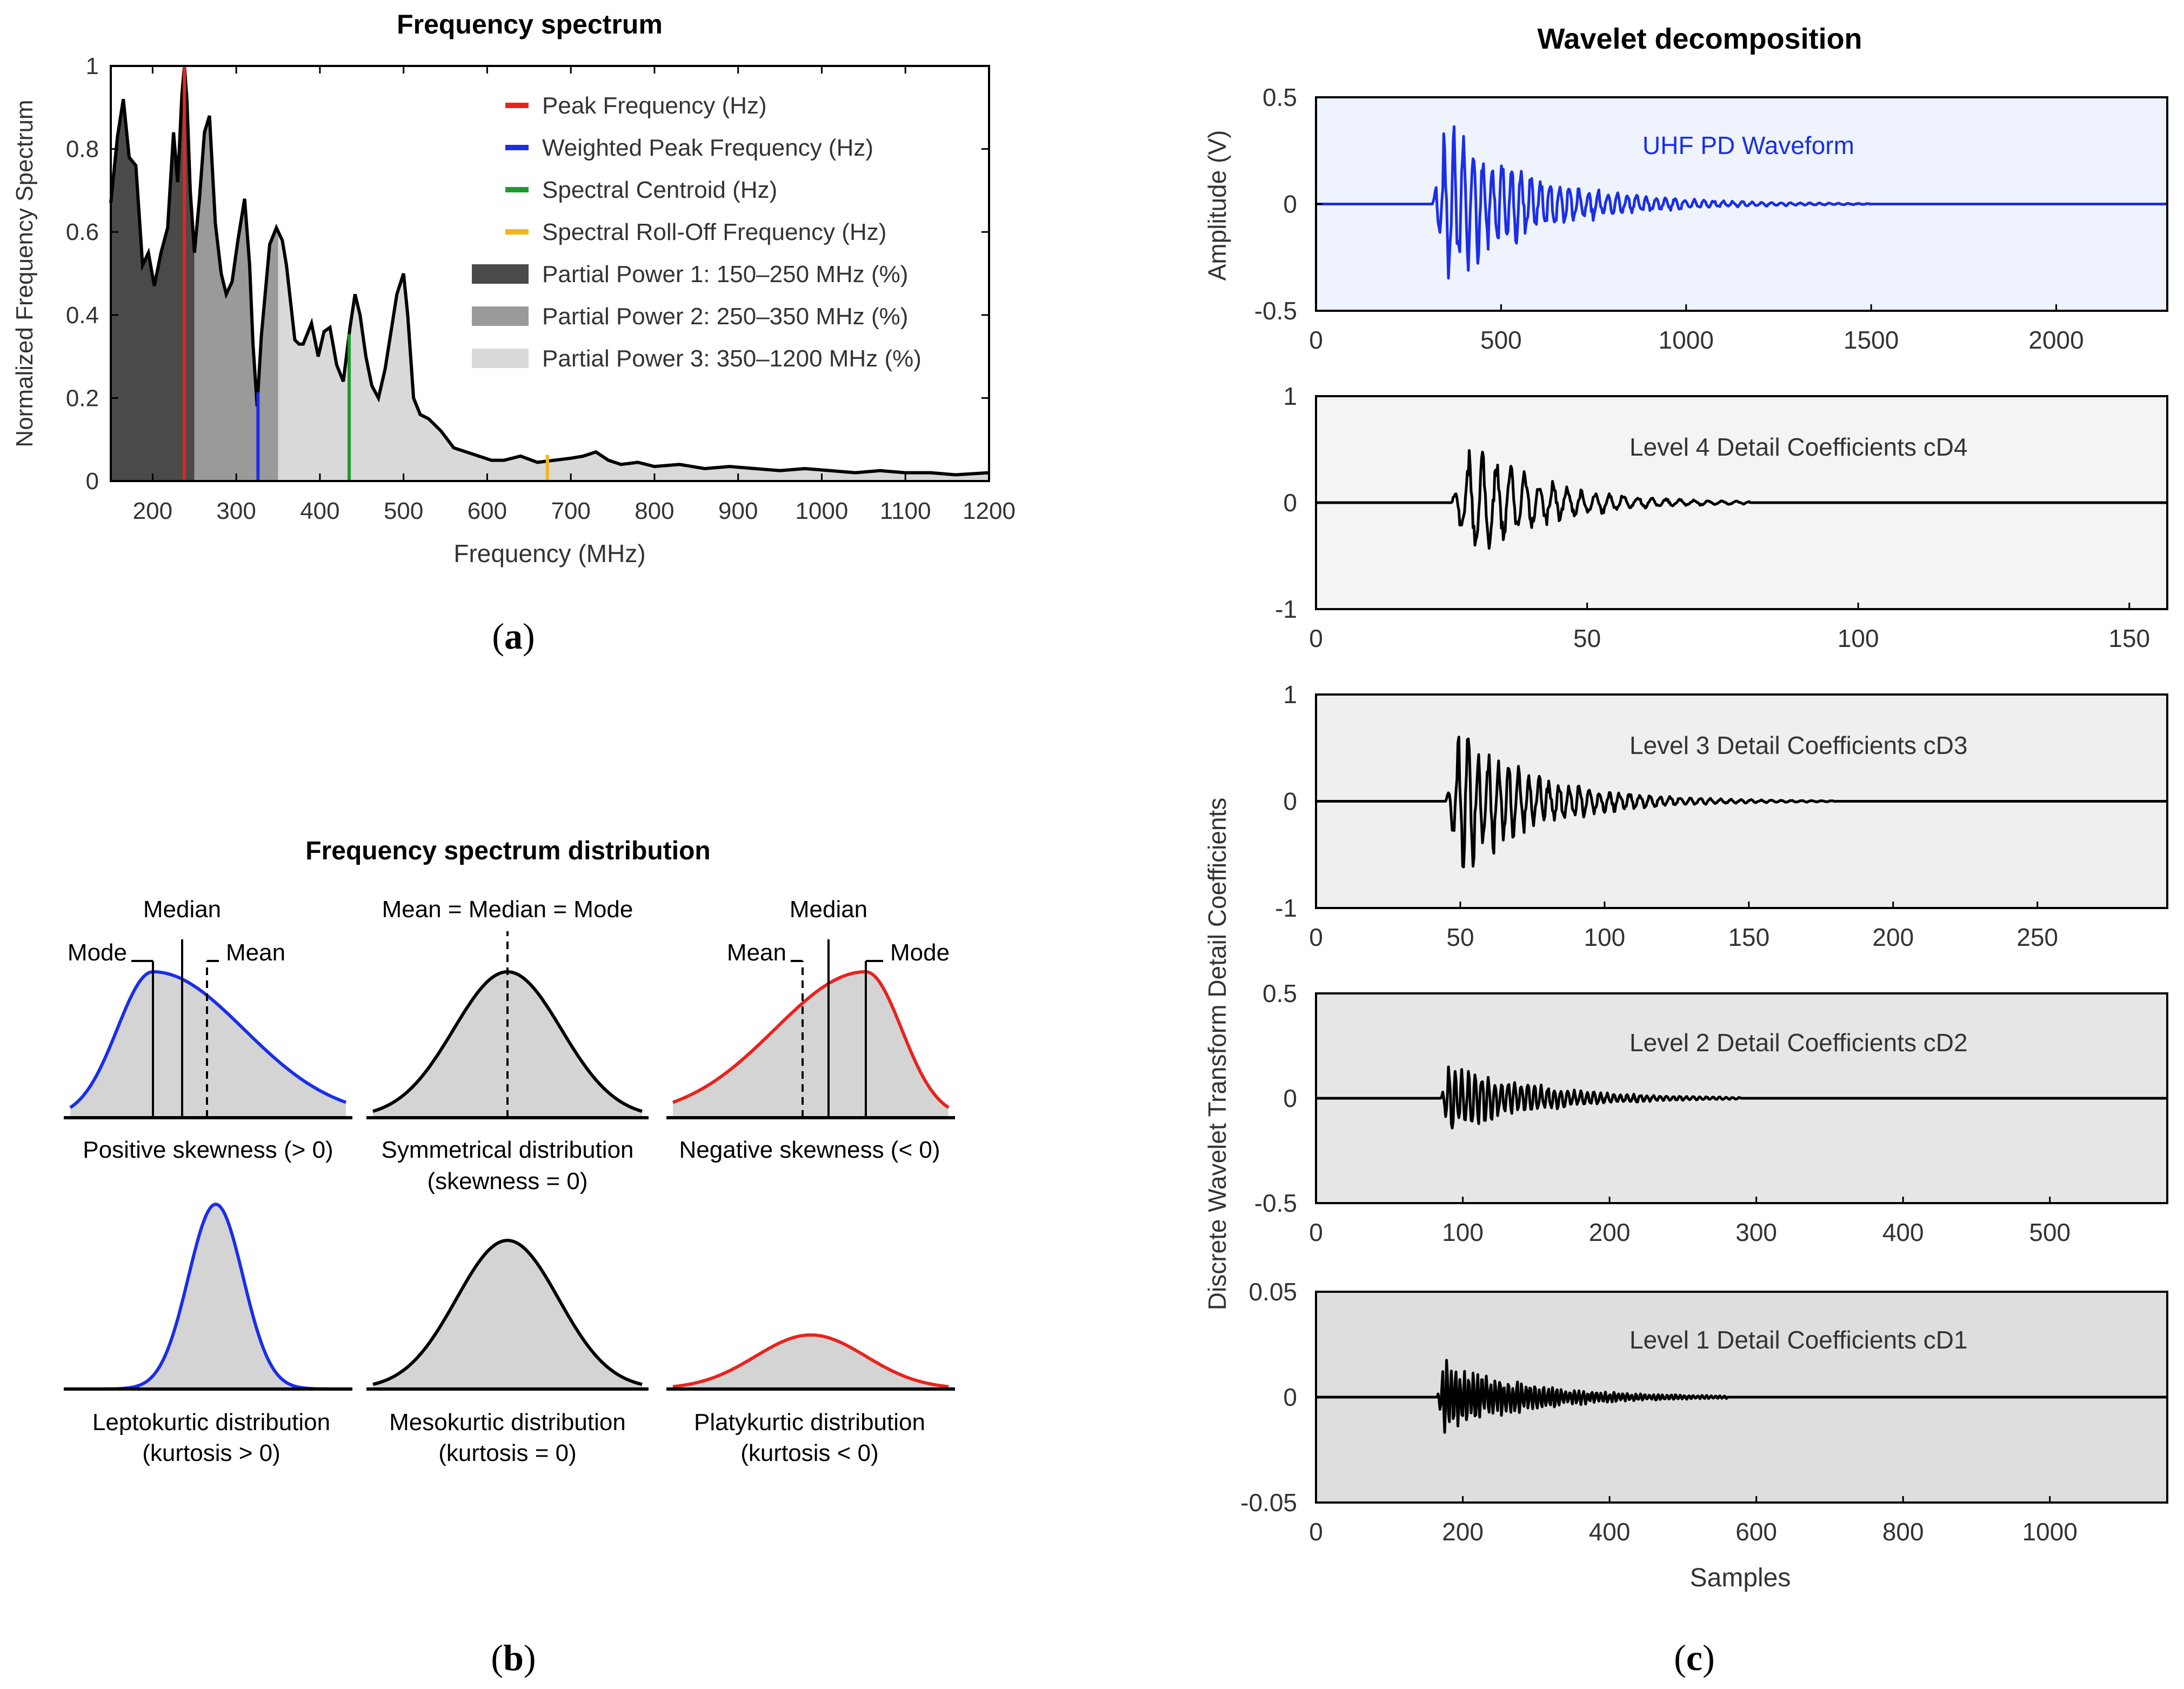 The height and width of the screenshot is (1689, 2184). I want to click on panel-c-title: Wavelet decomposition, so click(1700, 39).